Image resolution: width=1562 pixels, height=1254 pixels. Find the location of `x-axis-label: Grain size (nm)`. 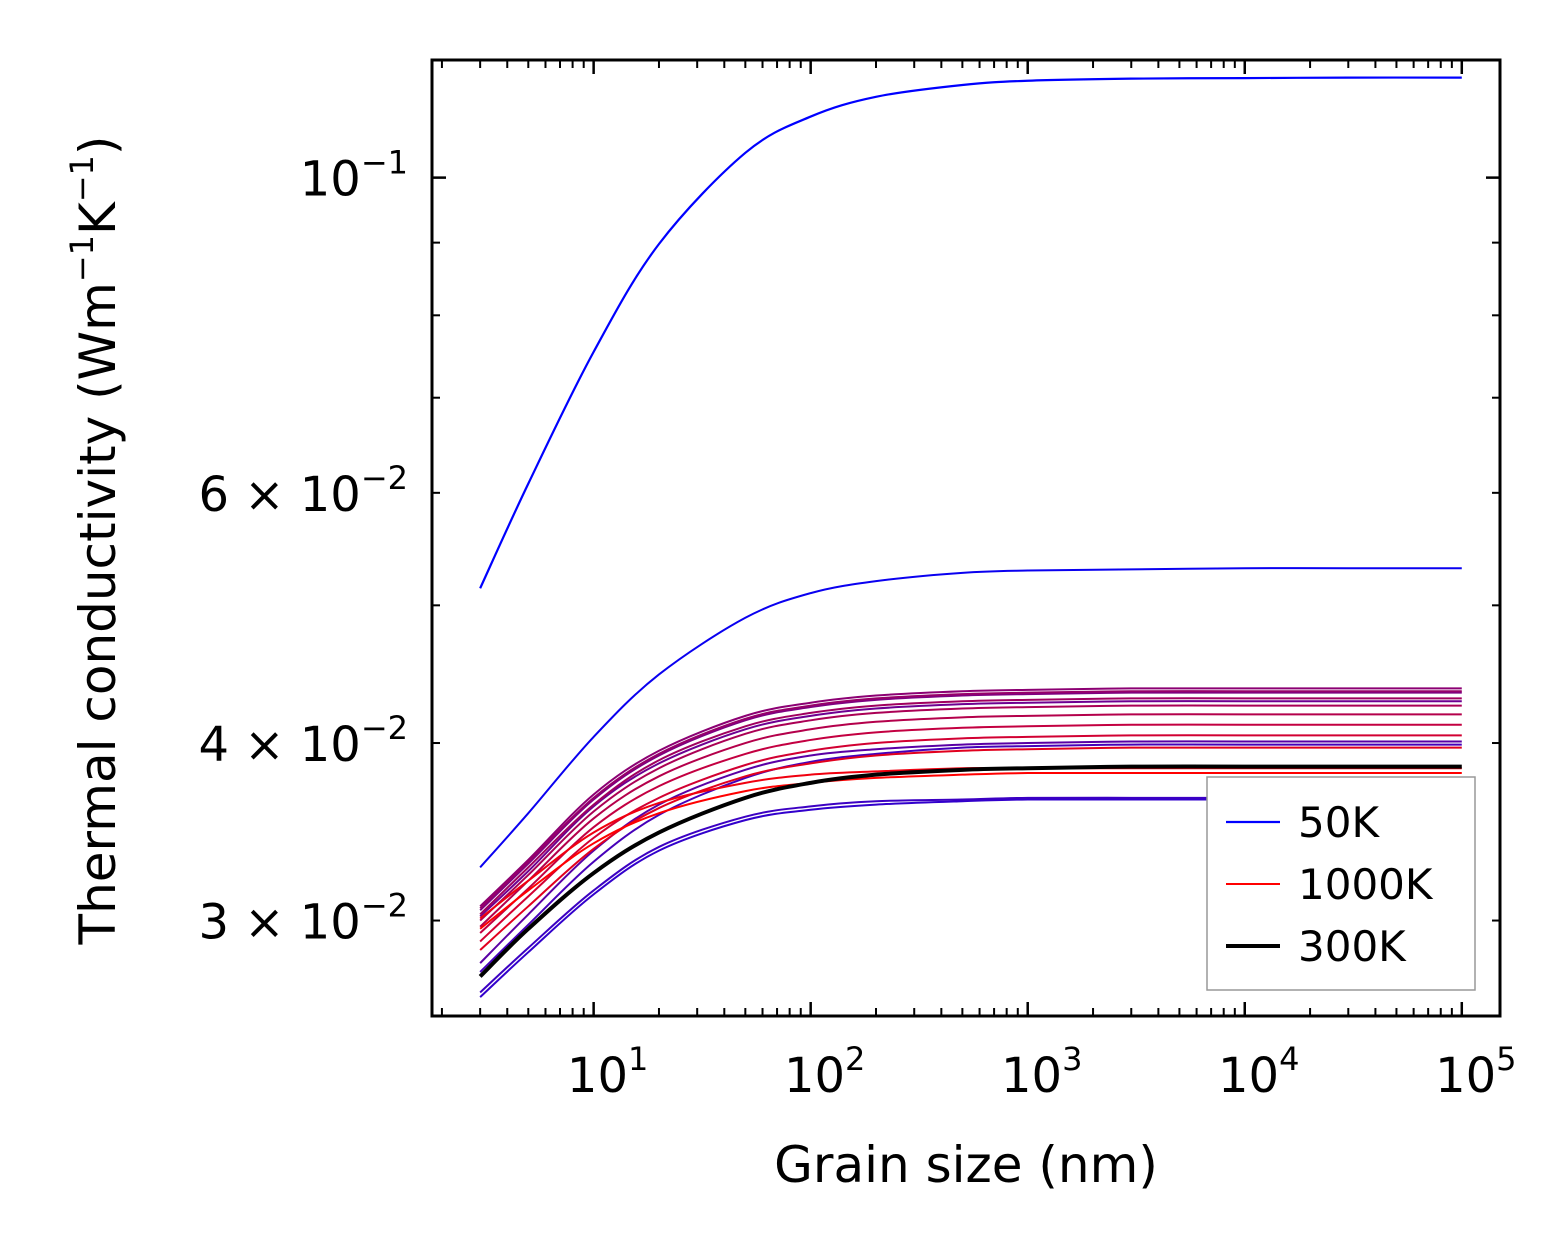

x-axis-label: Grain size (nm) is located at coordinates (966, 1165).